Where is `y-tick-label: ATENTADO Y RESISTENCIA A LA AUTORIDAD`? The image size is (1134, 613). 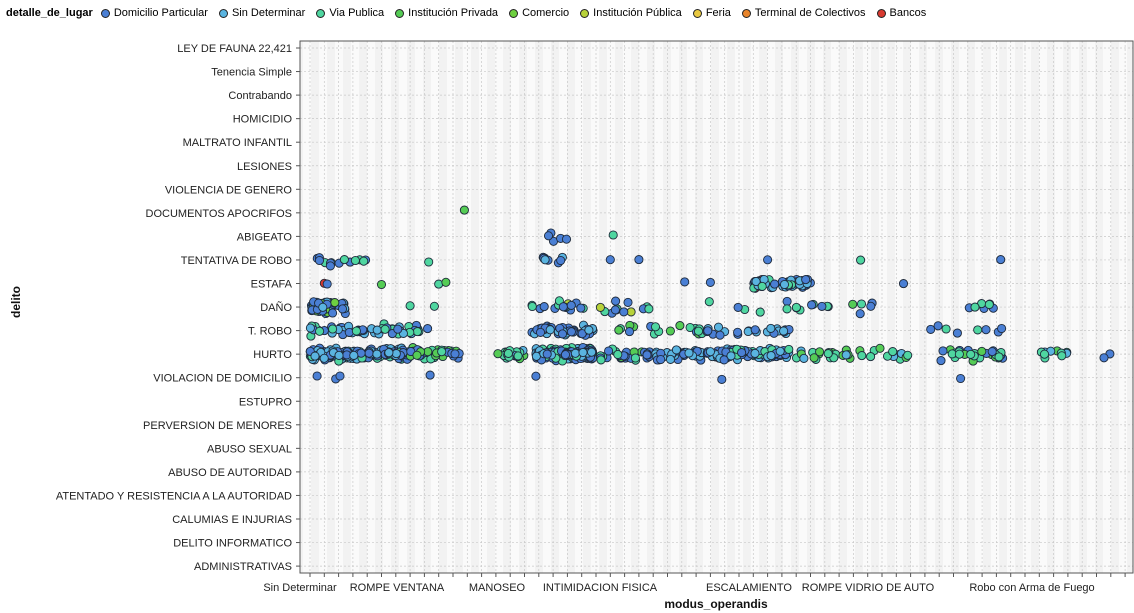 y-tick-label: ATENTADO Y RESISTENCIA A LA AUTORIDAD is located at coordinates (174, 496).